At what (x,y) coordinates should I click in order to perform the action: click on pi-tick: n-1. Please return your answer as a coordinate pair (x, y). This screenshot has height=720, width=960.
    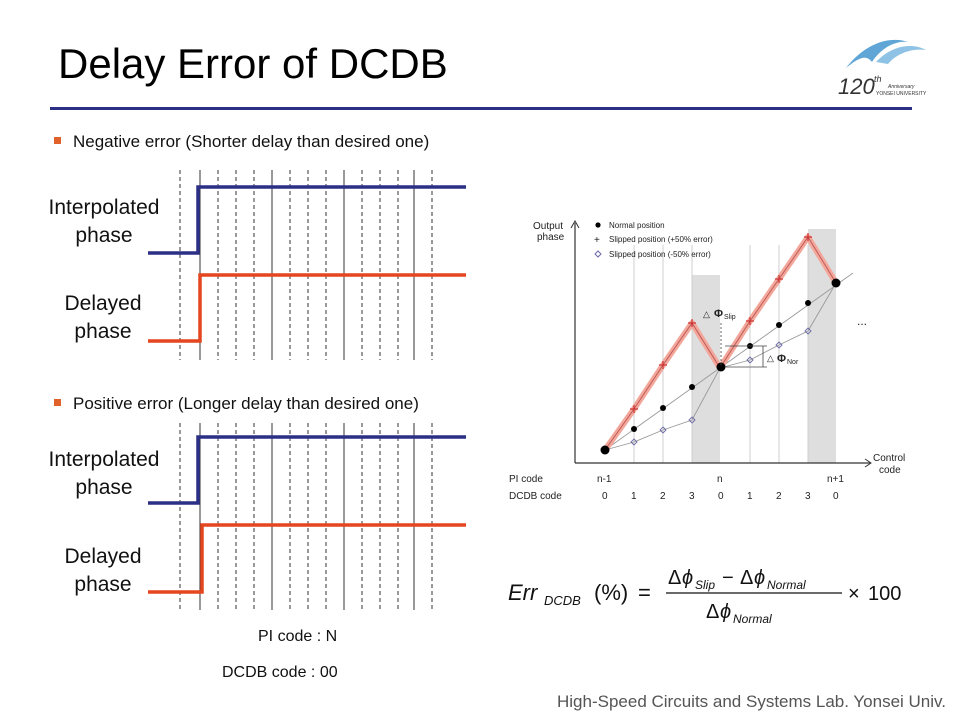
    Looking at the image, I should click on (604, 479).